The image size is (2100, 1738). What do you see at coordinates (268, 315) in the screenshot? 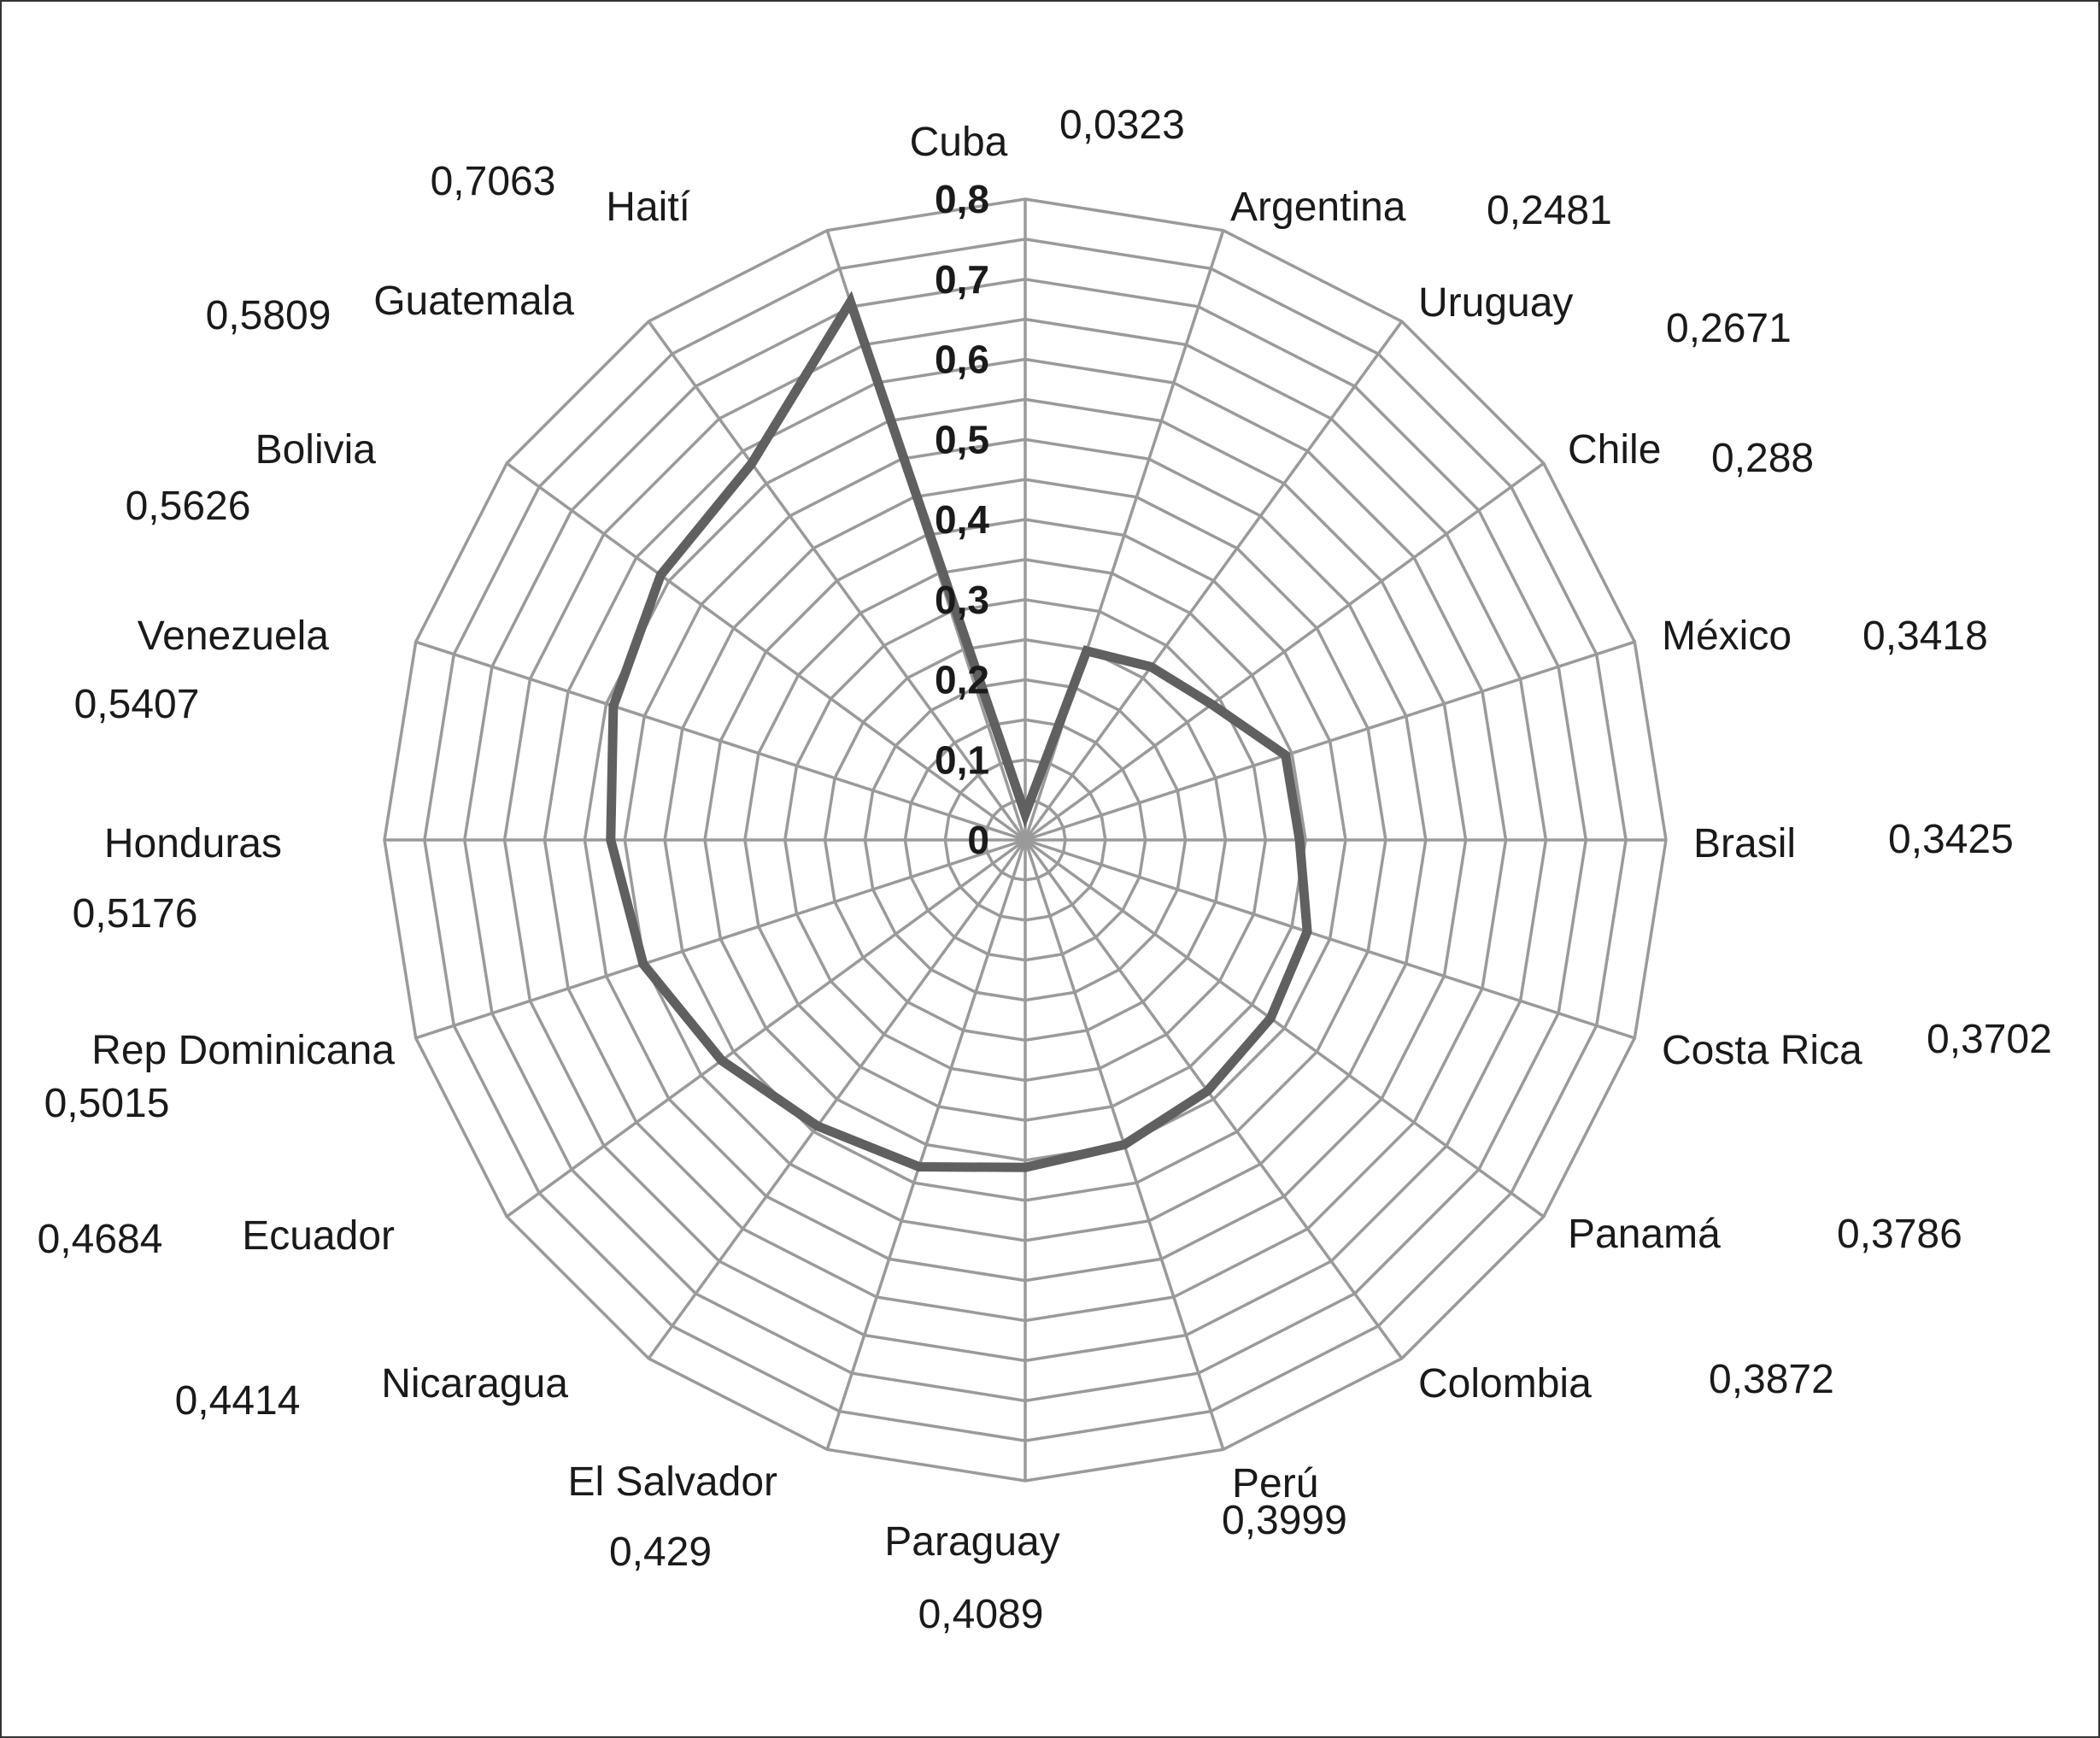
I see `value-label: 0,5809` at bounding box center [268, 315].